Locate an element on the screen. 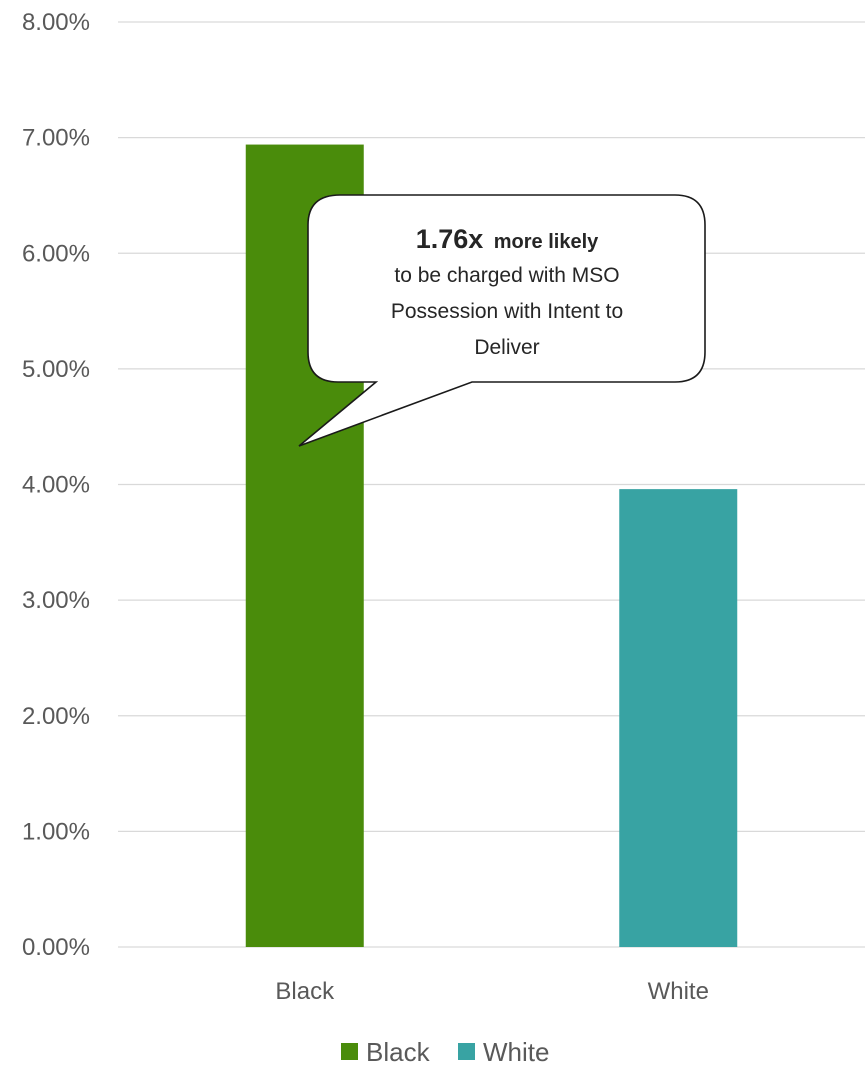  y-tick-label: 2.00% is located at coordinates (56, 716).